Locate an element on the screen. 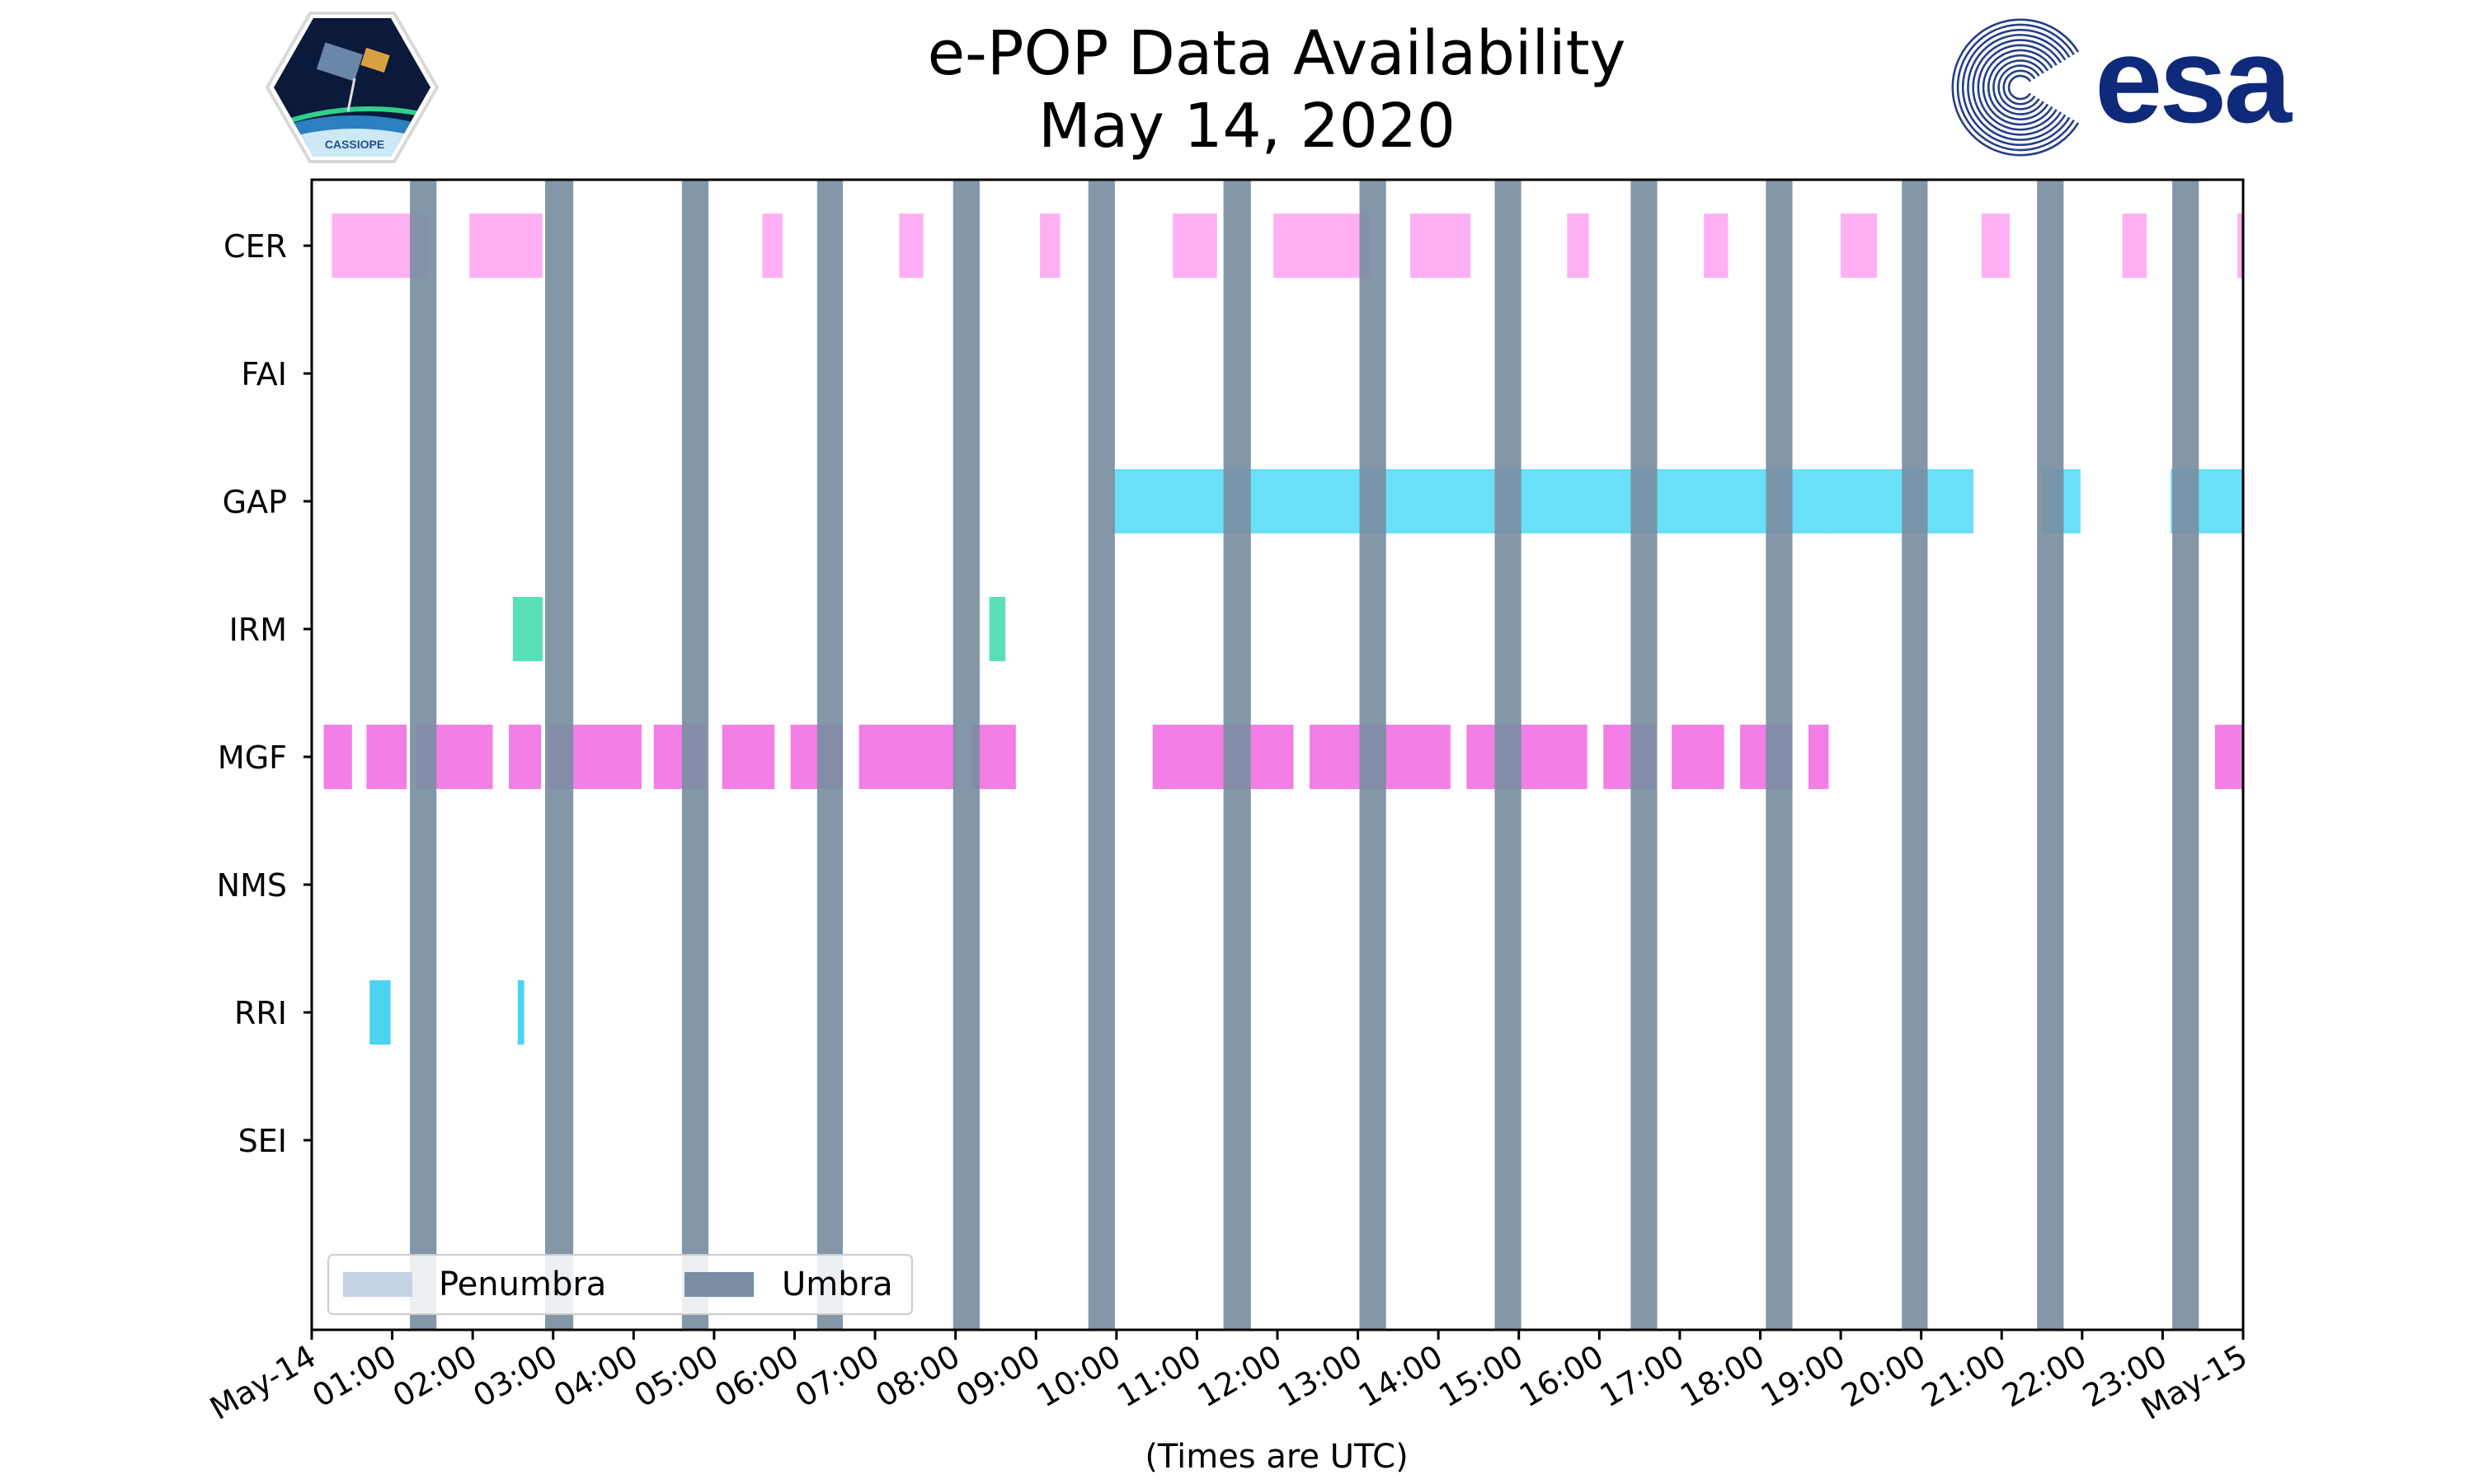  x-tick-label-3: 03:00 is located at coordinates (515, 1376).